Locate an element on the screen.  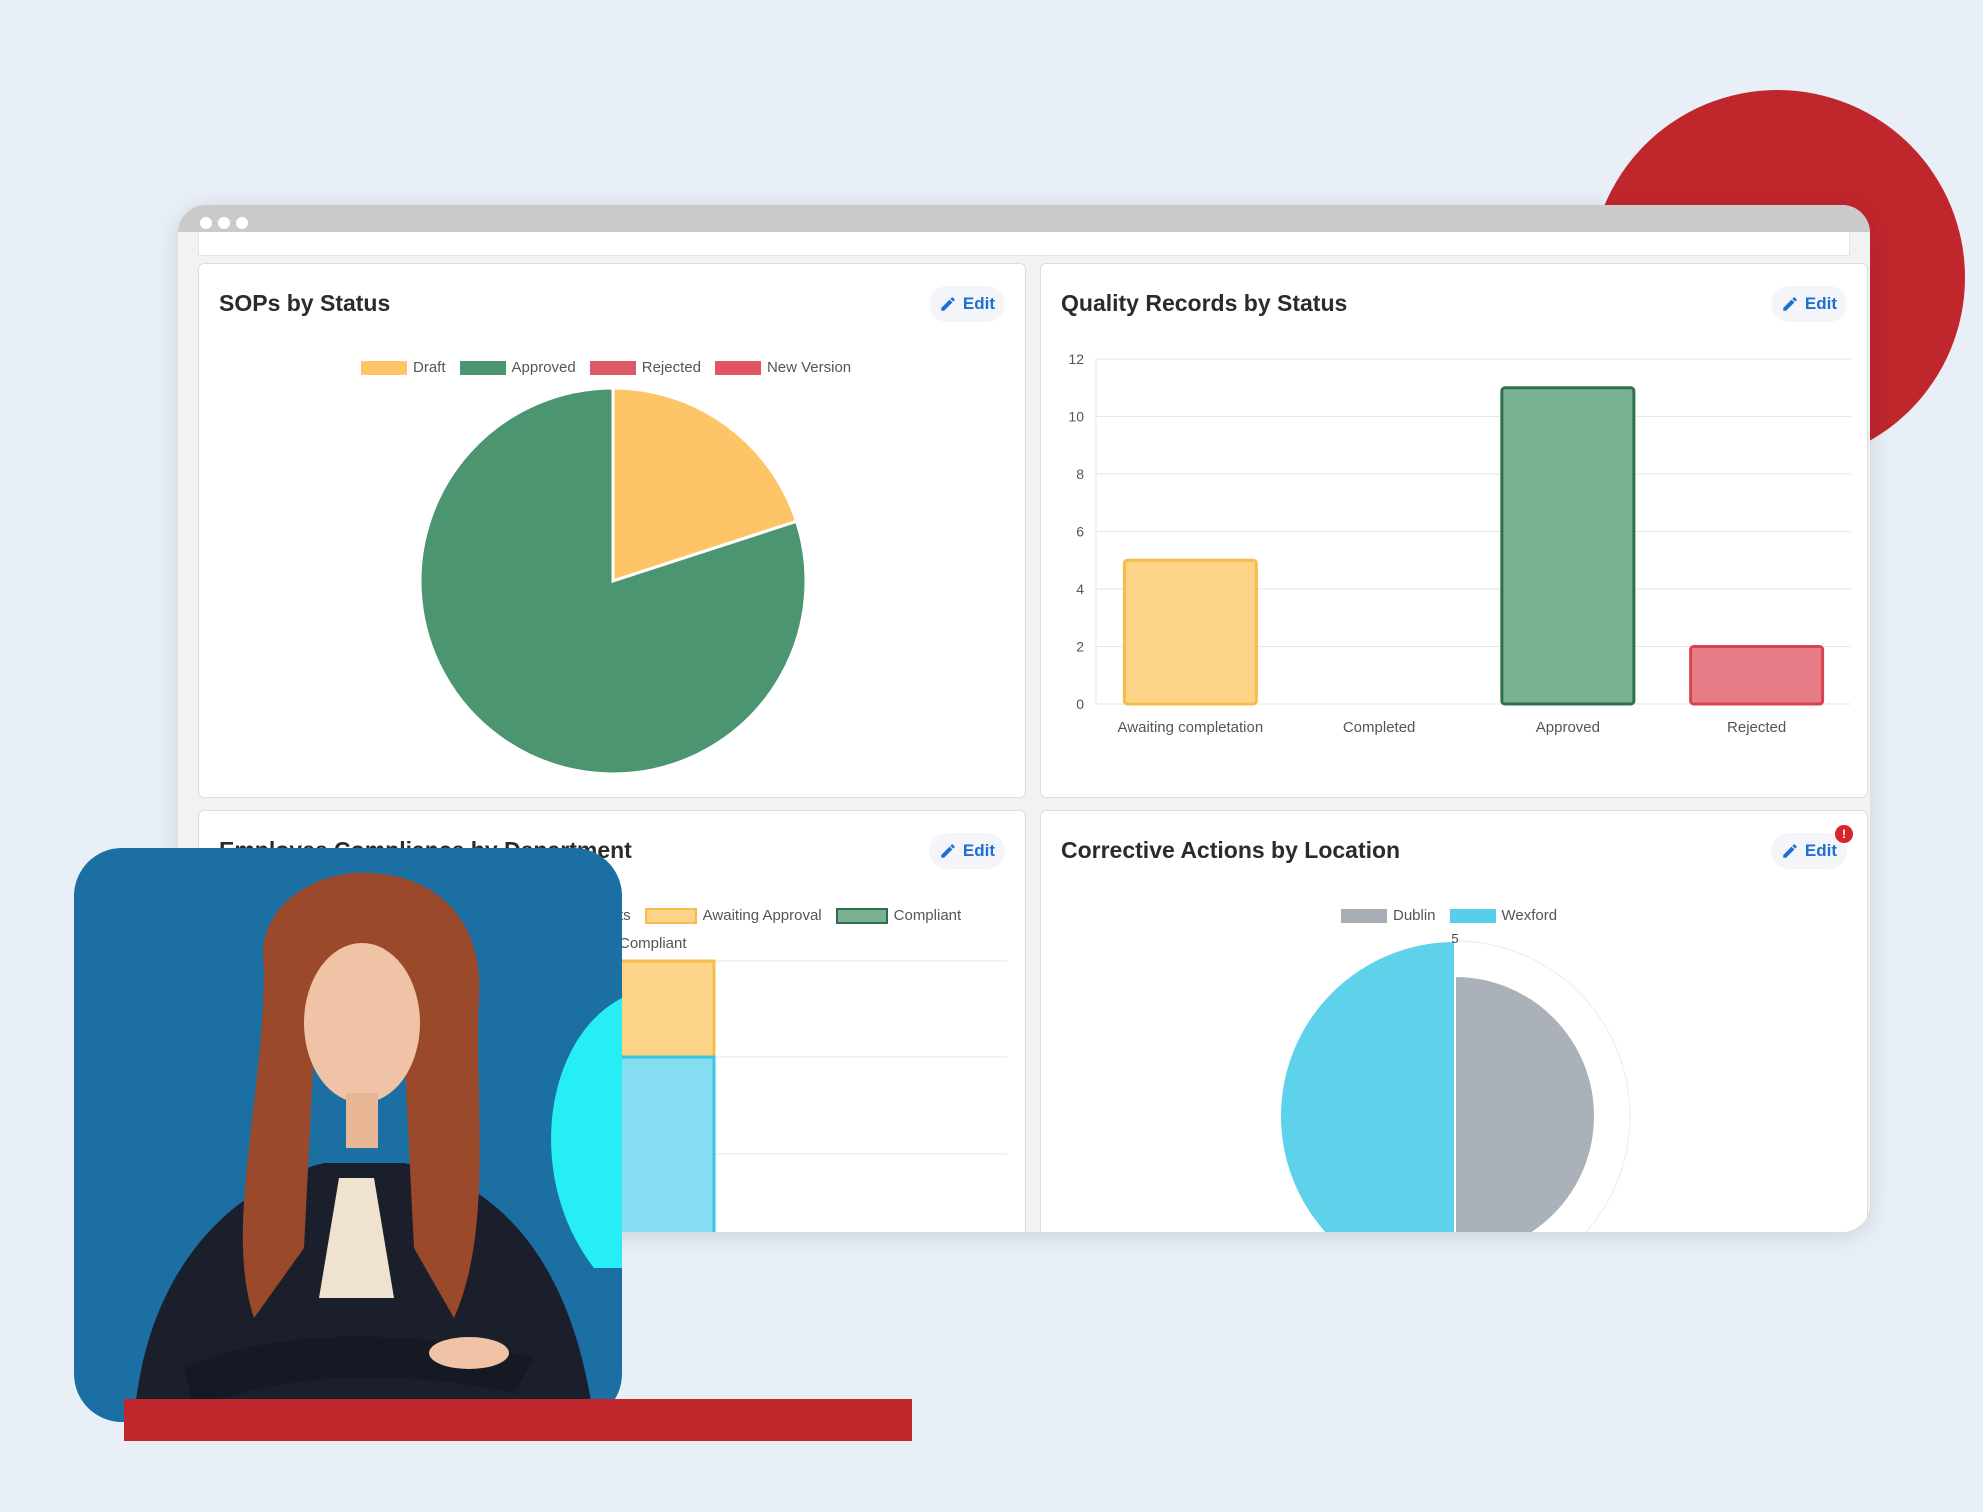
pie-slice-draft is located at coordinates (705, 485).